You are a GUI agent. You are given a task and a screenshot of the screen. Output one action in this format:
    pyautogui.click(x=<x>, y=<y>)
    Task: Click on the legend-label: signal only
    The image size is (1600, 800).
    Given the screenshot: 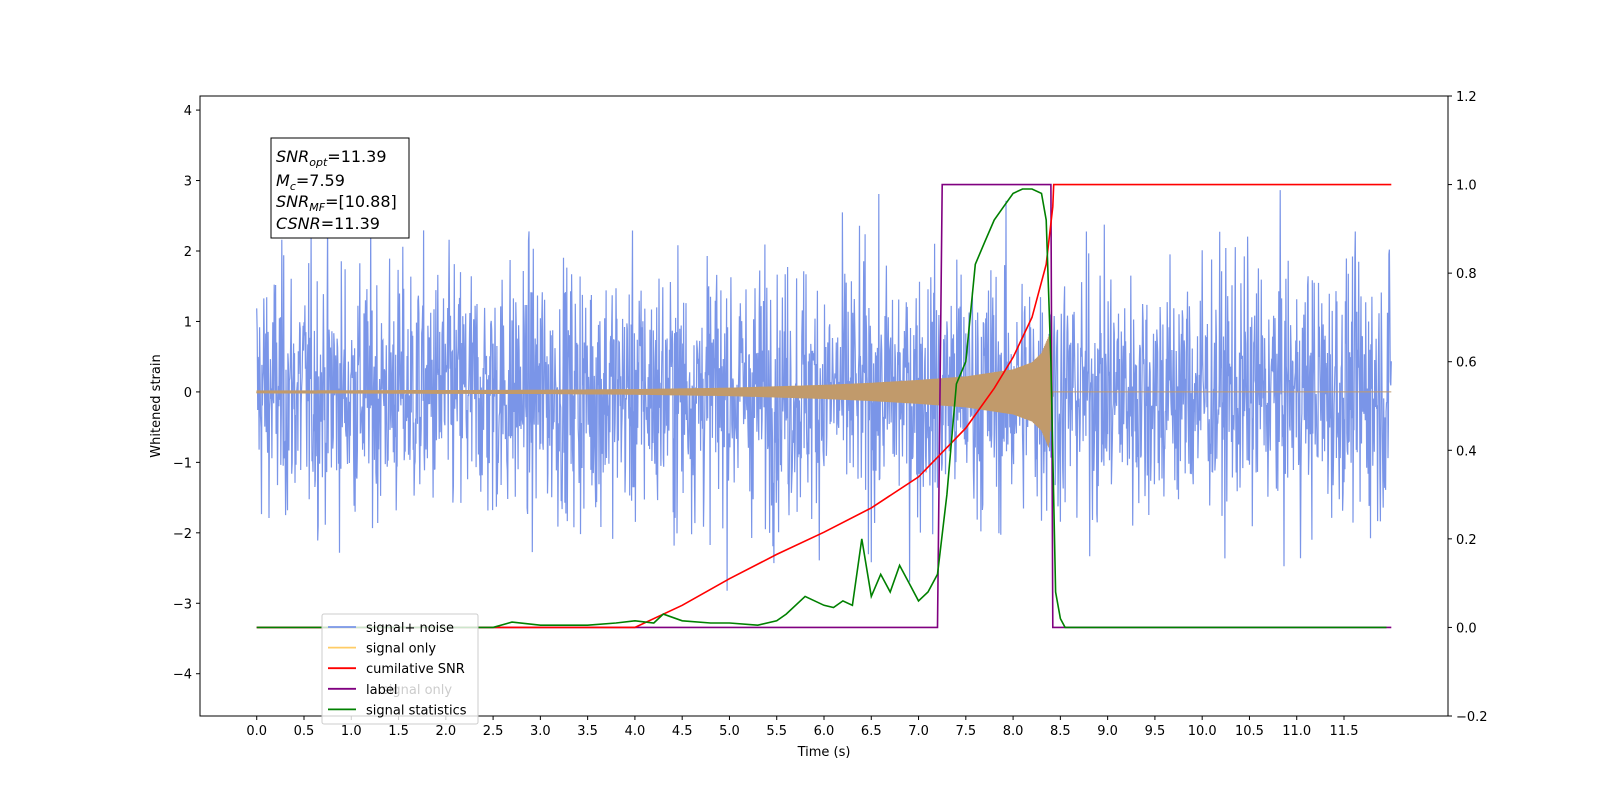 What is the action you would take?
    pyautogui.click(x=401, y=649)
    